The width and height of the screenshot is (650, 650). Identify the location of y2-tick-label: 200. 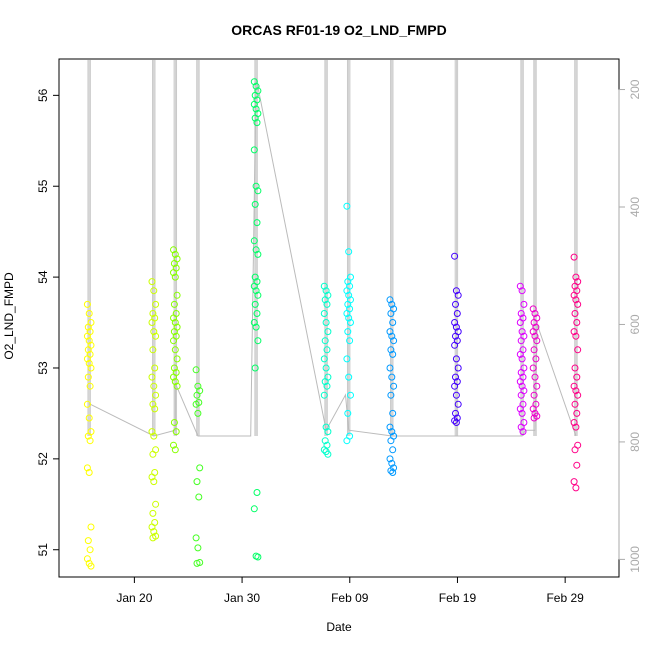
(635, 89).